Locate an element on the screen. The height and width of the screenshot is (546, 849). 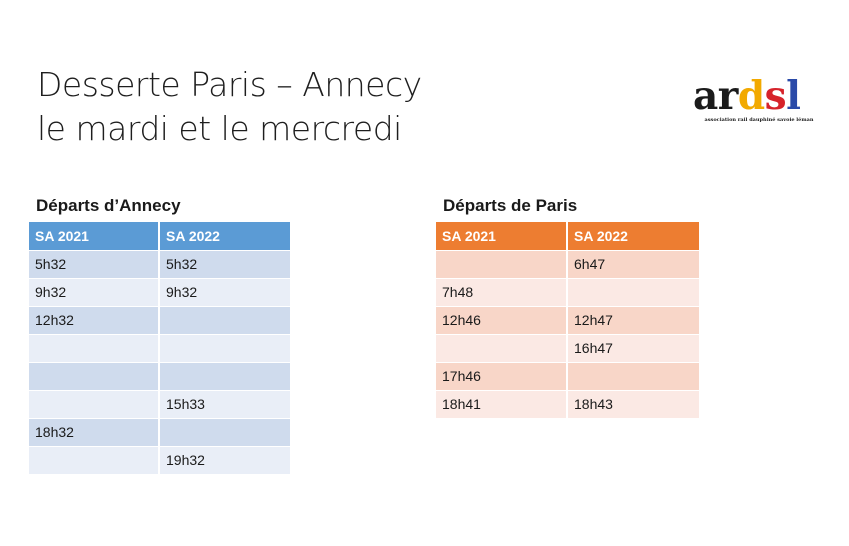
table-row: 19h32 is located at coordinates (159, 460).